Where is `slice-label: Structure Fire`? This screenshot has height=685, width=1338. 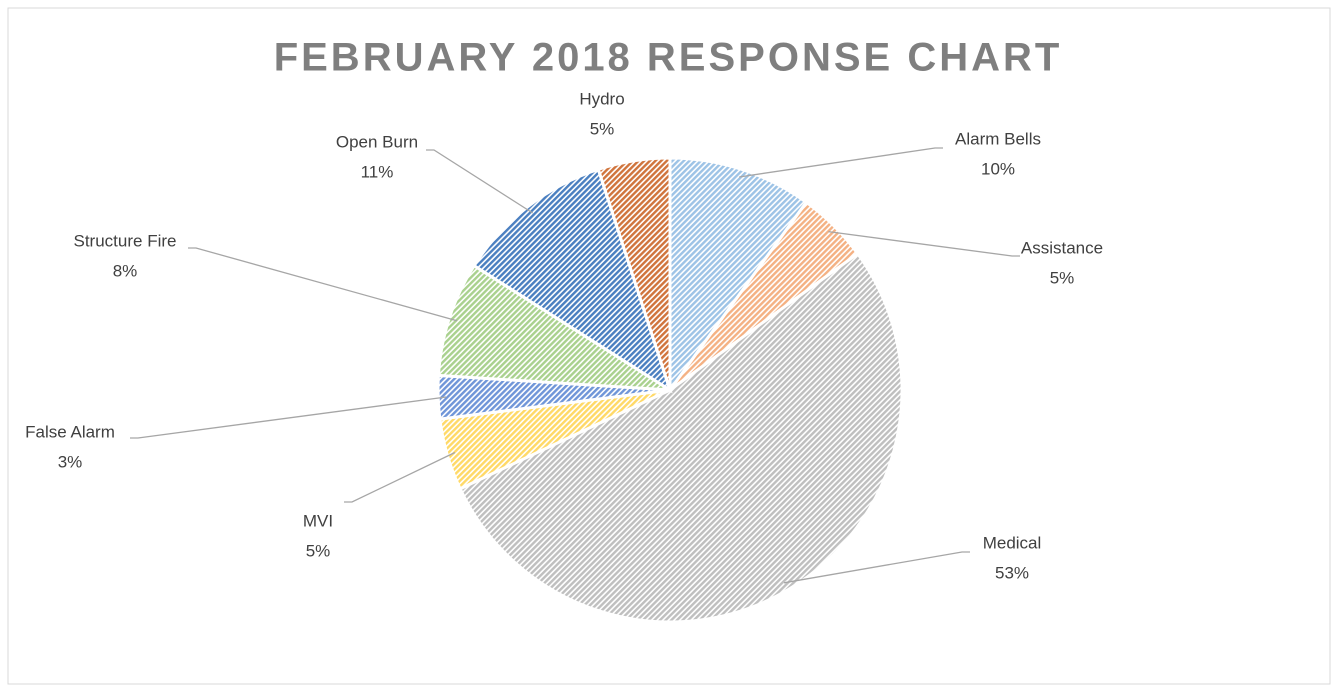
slice-label: Structure Fire is located at coordinates (125, 240).